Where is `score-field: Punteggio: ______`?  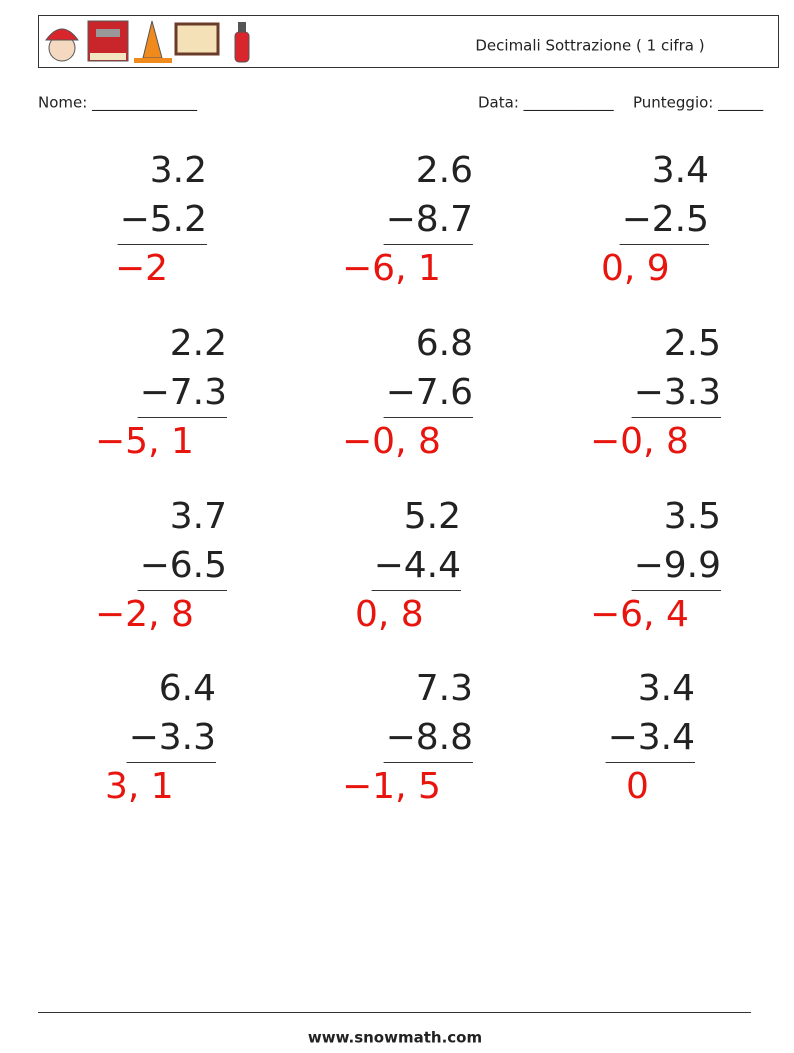 score-field: Punteggio: ______ is located at coordinates (698, 103).